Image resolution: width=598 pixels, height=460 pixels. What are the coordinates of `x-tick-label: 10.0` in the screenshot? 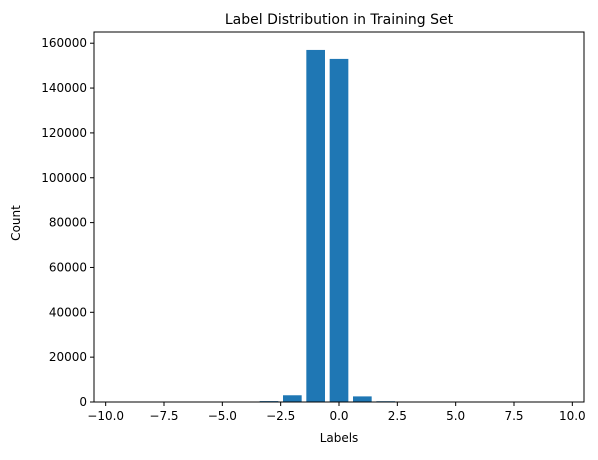 It's located at (572, 416).